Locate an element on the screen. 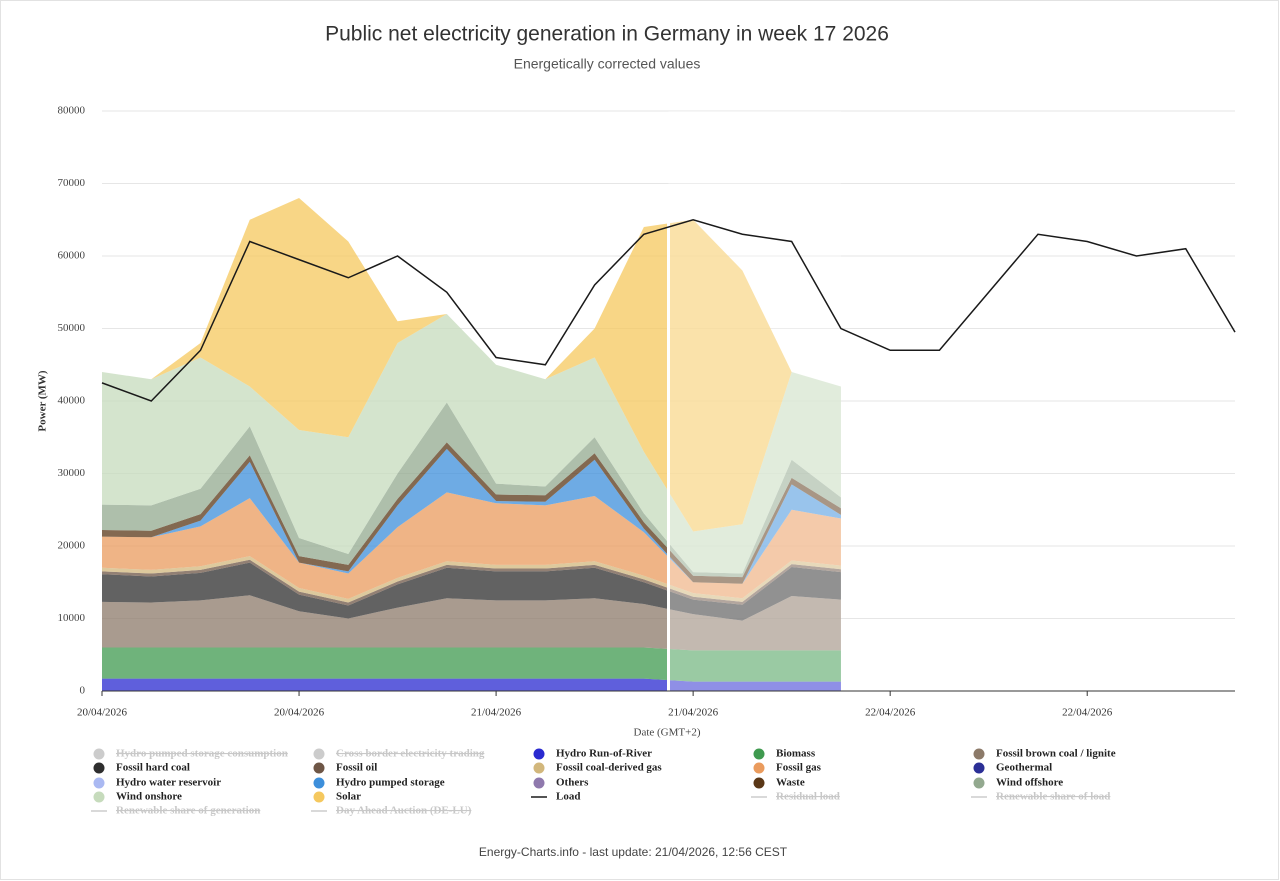  legend-label: Geothermal is located at coordinates (1024, 768).